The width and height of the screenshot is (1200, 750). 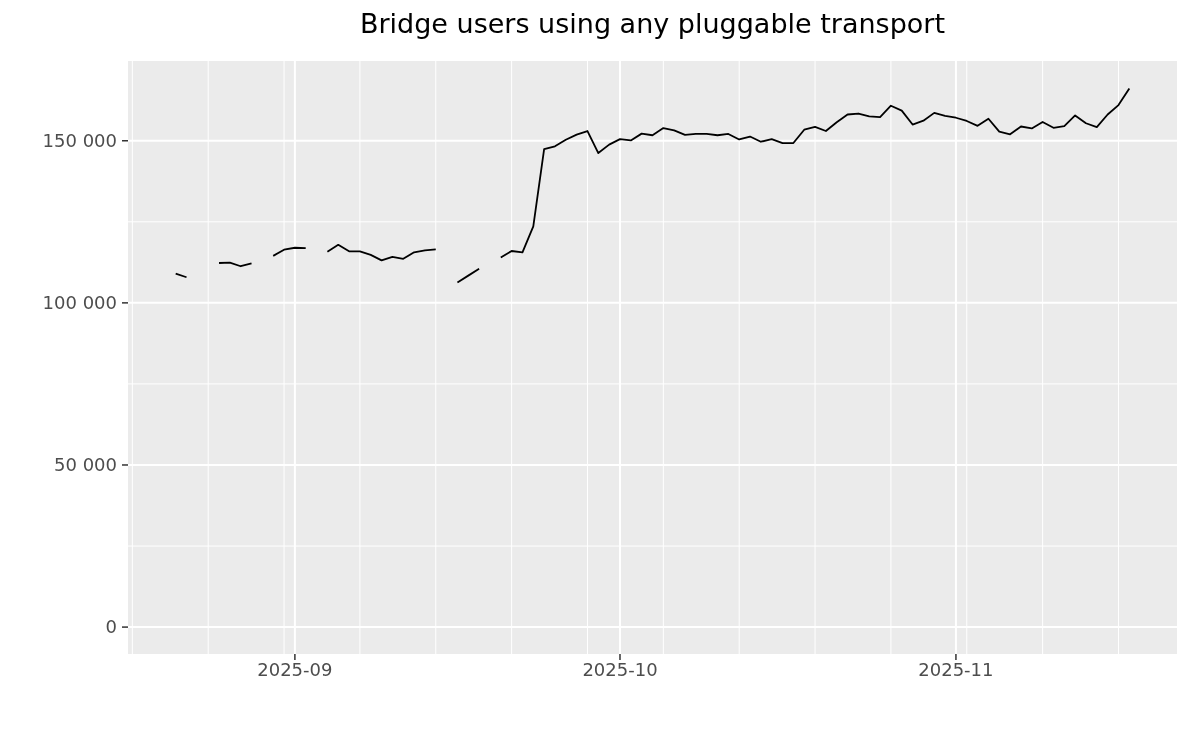 I want to click on y-tick-label: 150 000, so click(x=79, y=141).